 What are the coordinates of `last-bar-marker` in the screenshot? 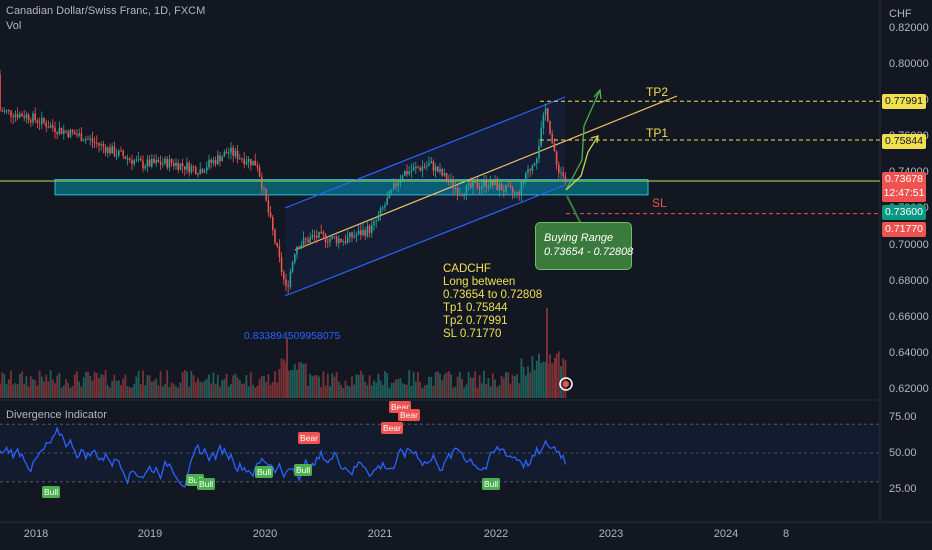 It's located at (566, 384).